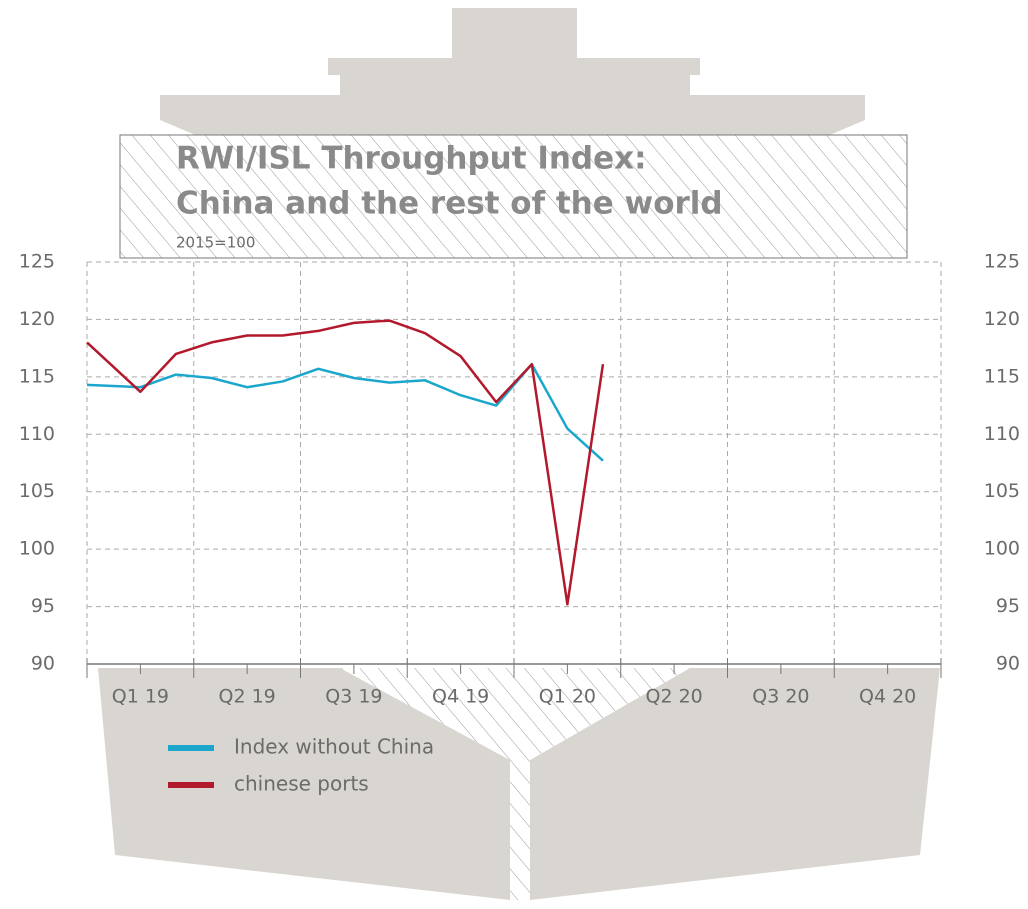 The image size is (1028, 909). What do you see at coordinates (37, 376) in the screenshot?
I see `y-tick-label: 115` at bounding box center [37, 376].